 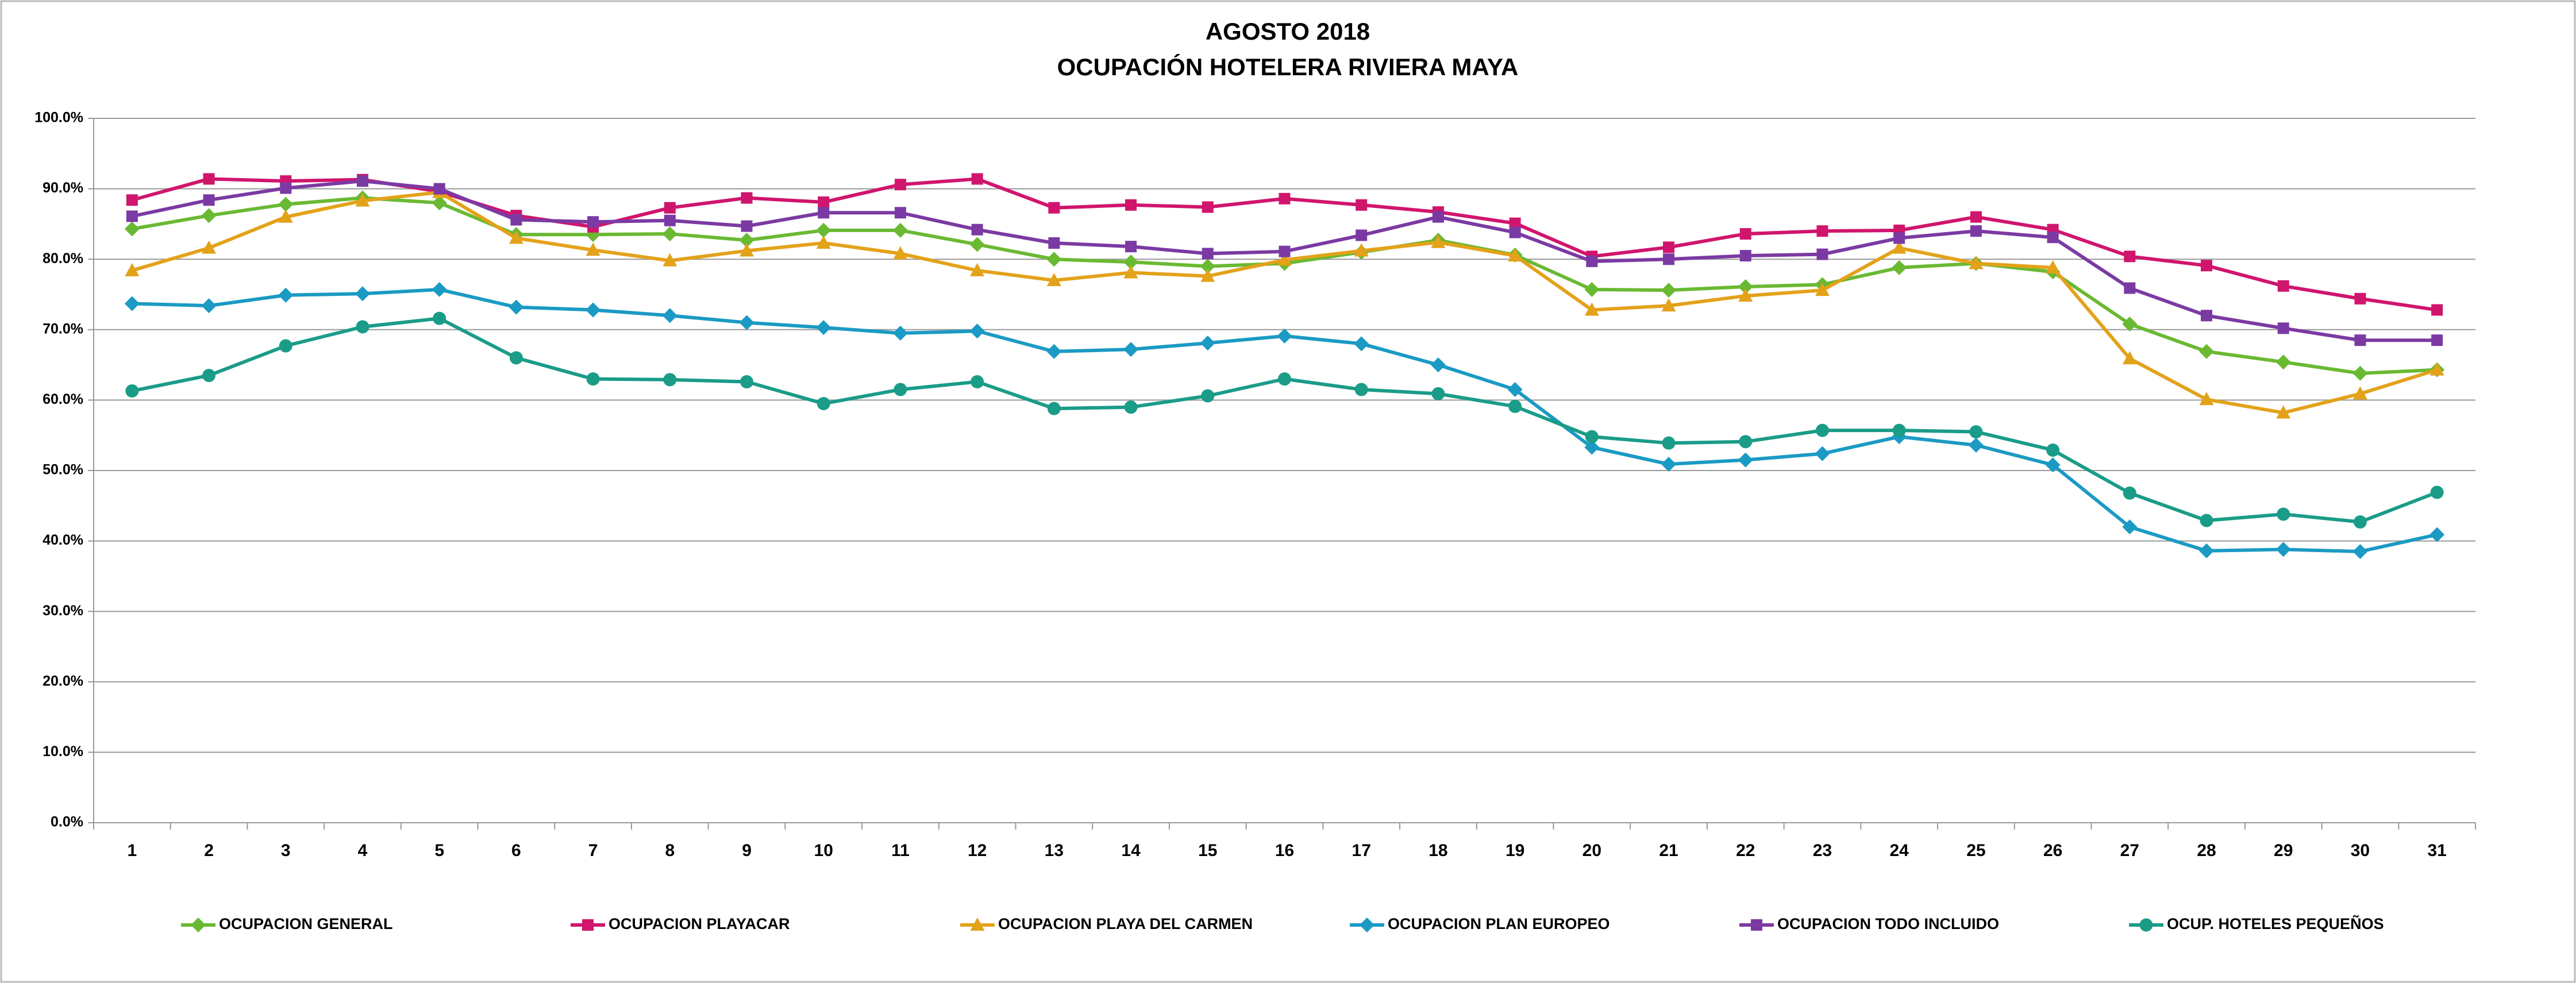 I want to click on x-tick-label: 18, so click(x=1437, y=850).